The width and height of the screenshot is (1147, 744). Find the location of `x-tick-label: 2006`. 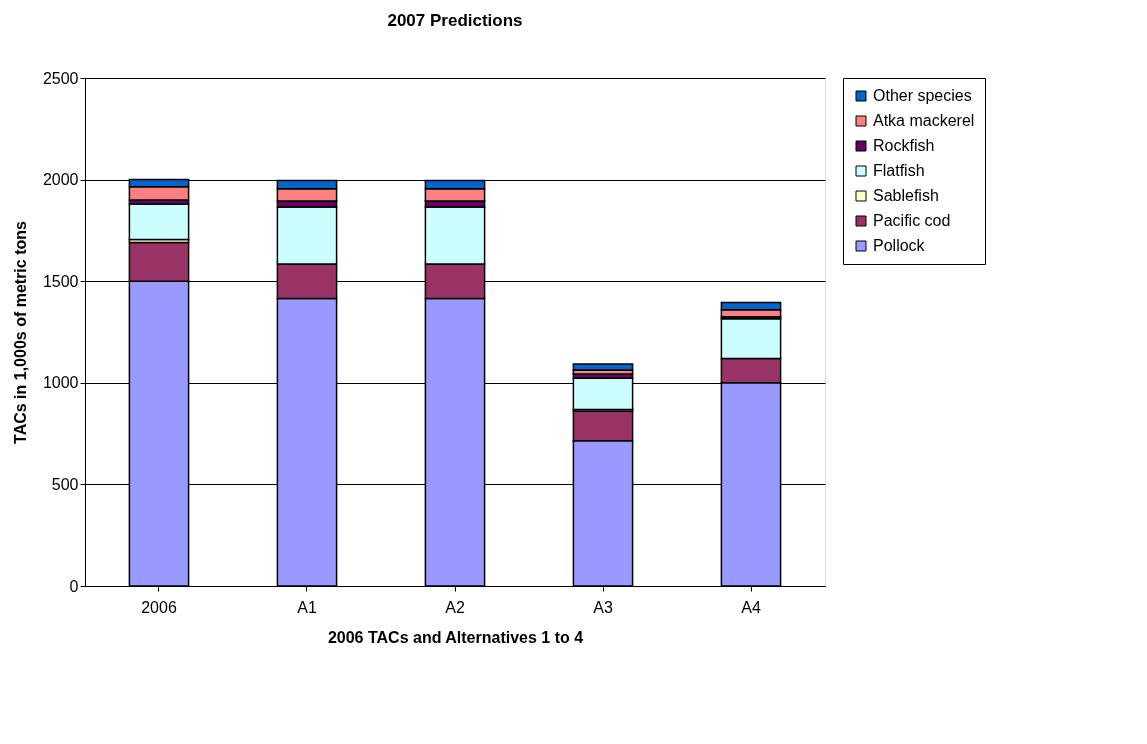

x-tick-label: 2006 is located at coordinates (159, 607).